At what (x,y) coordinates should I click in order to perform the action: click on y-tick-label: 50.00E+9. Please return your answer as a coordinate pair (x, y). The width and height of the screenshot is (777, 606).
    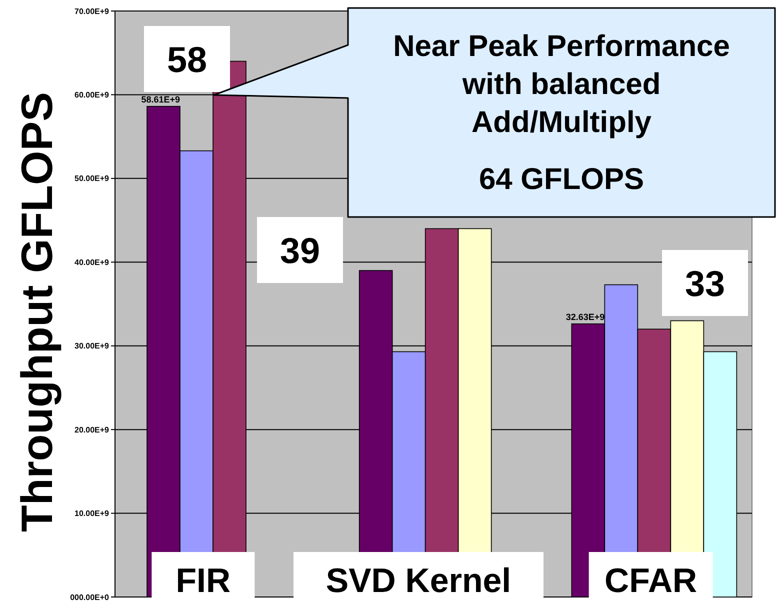
    Looking at the image, I should click on (92, 179).